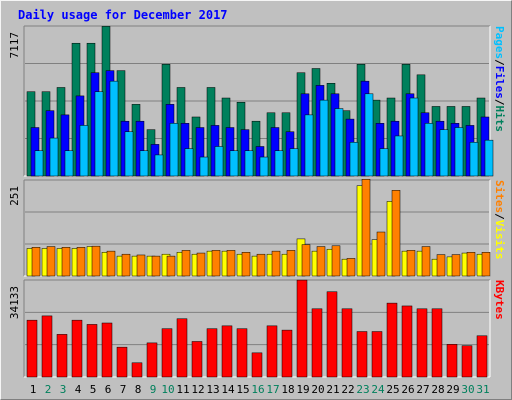  What do you see at coordinates (48, 389) in the screenshot?
I see `day-label-2: 2` at bounding box center [48, 389].